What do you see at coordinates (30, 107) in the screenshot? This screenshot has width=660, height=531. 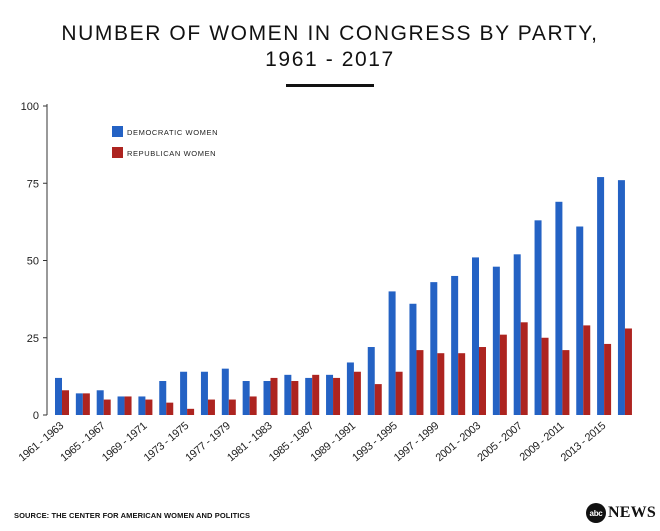 I see `y-tick-label: 100` at bounding box center [30, 107].